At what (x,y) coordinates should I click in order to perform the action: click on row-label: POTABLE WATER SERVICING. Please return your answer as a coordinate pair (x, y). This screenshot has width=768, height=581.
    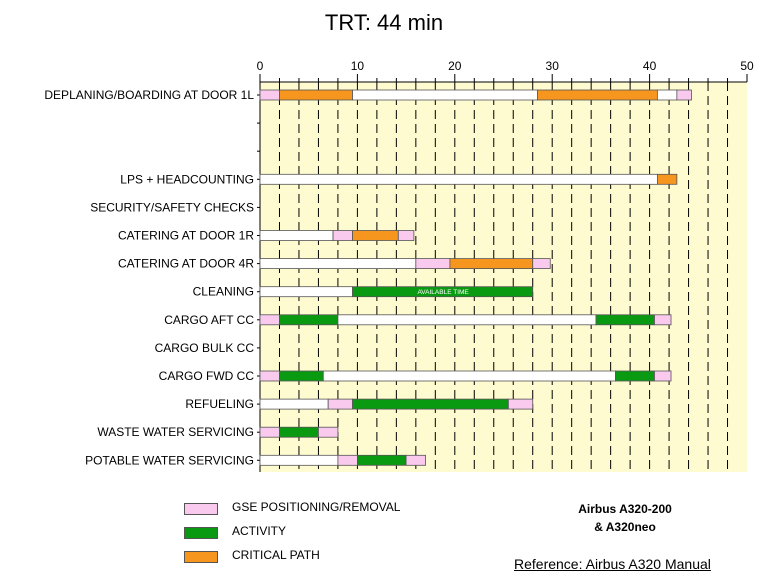
    Looking at the image, I should click on (169, 460).